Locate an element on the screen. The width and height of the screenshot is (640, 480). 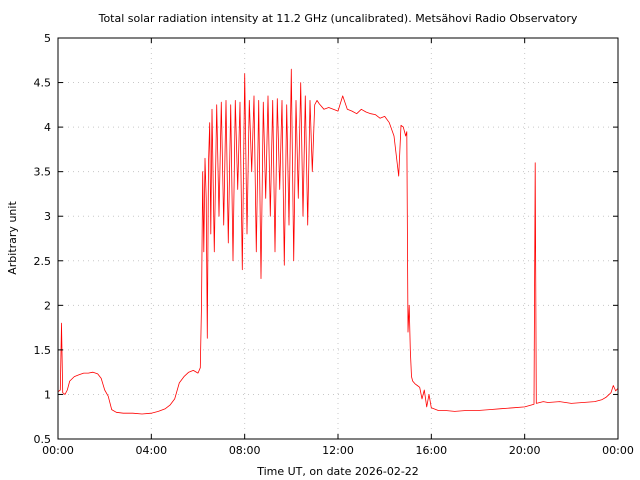
x-tick-label: 16:00 is located at coordinates (431, 450).